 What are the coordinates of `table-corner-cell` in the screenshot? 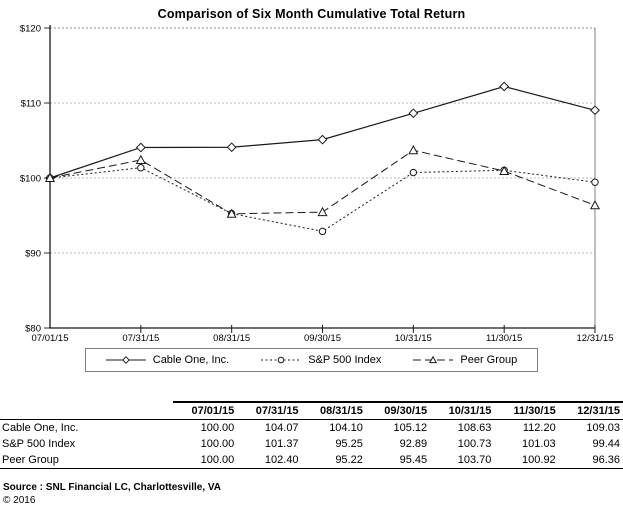 It's located at (86, 411).